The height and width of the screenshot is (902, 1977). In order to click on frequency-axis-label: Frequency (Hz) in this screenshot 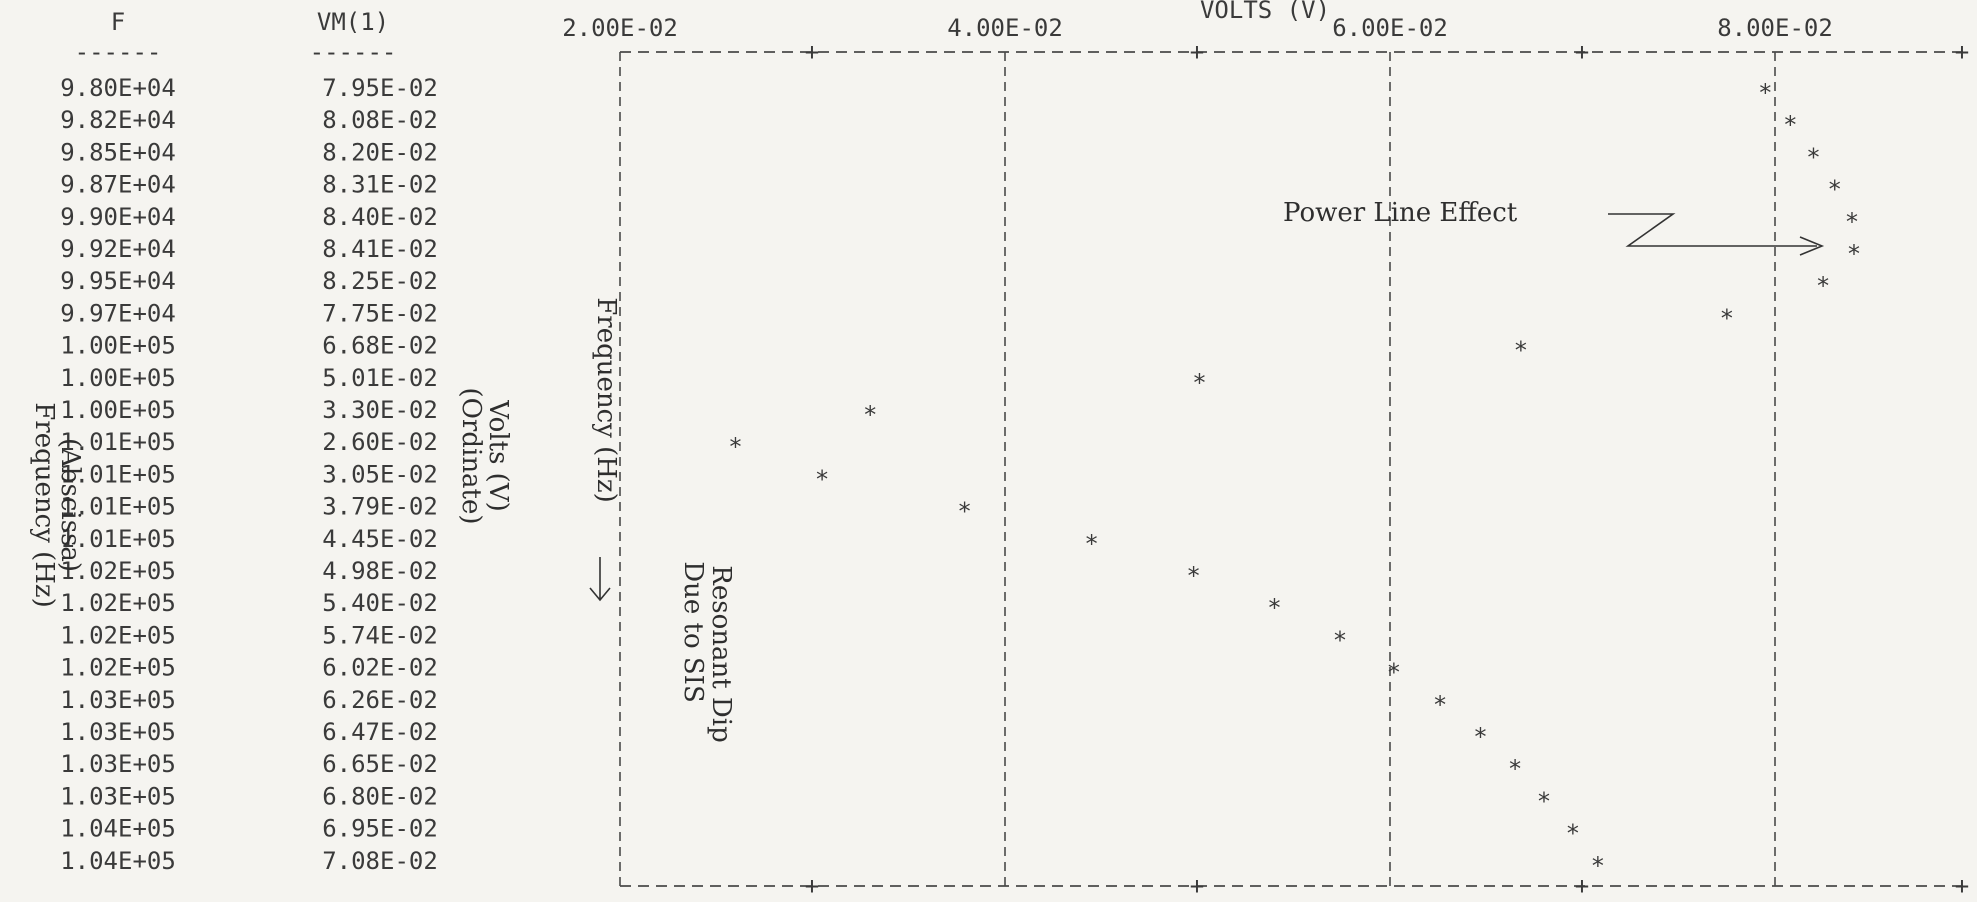, I will do `click(606, 400)`.